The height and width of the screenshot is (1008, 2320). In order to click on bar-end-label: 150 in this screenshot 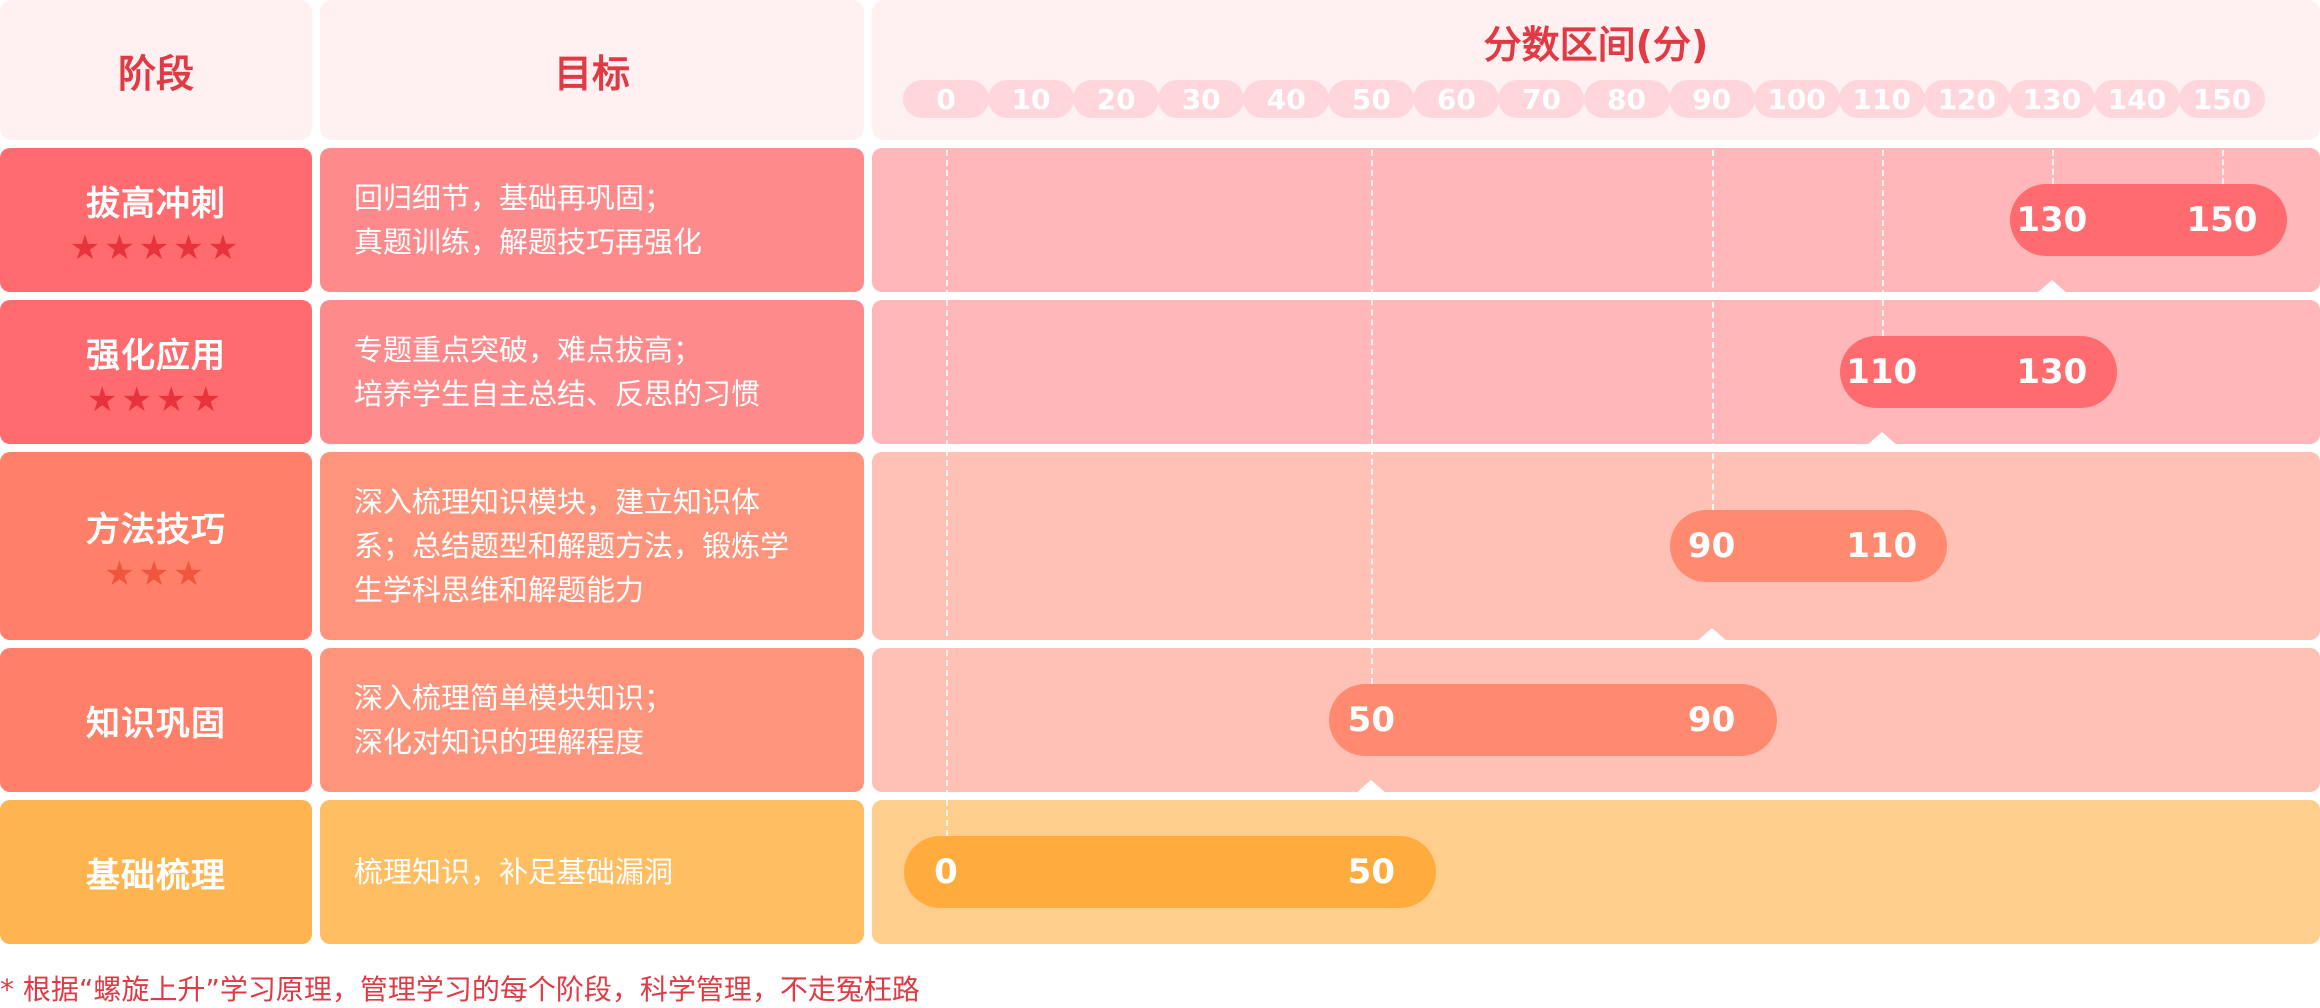, I will do `click(2222, 220)`.